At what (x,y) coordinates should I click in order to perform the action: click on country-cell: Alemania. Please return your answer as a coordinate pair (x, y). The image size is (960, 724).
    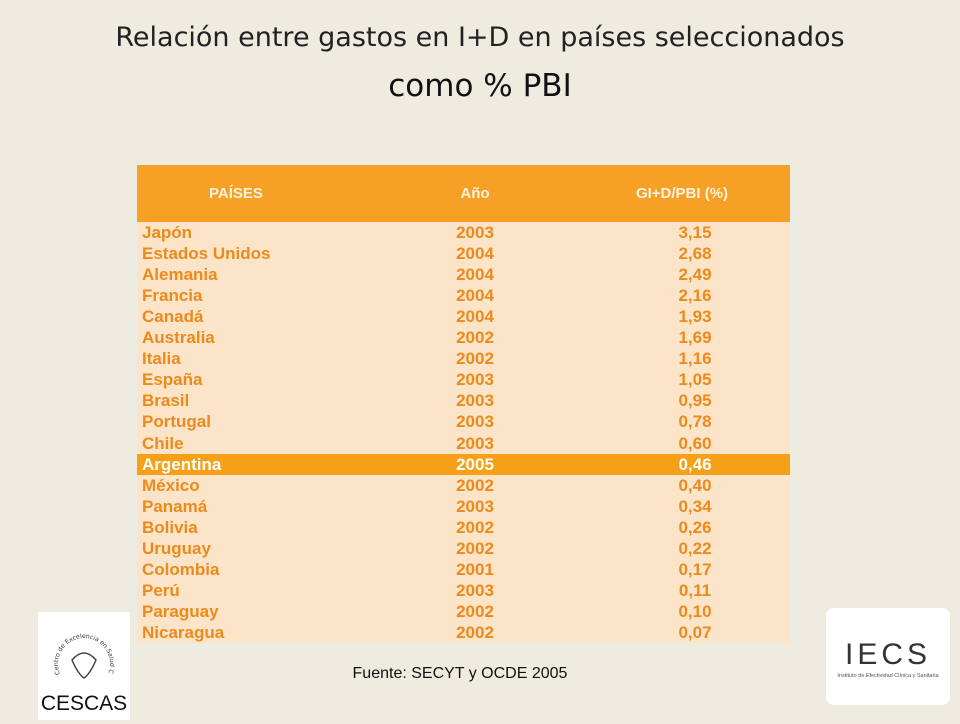
    Looking at the image, I should click on (180, 275).